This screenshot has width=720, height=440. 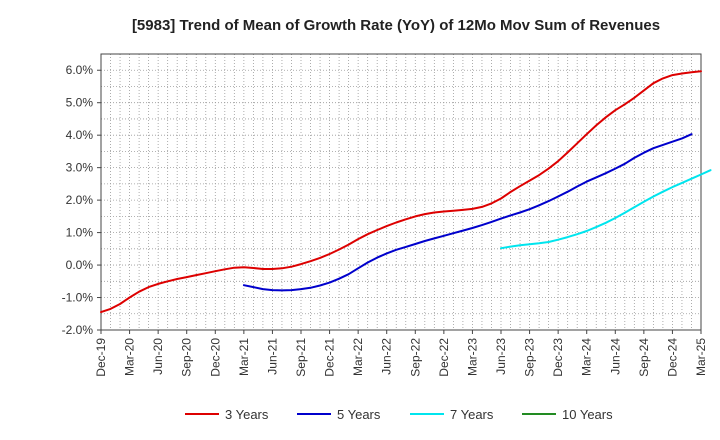 I want to click on y-tick-label: -2.0%, so click(x=78, y=330).